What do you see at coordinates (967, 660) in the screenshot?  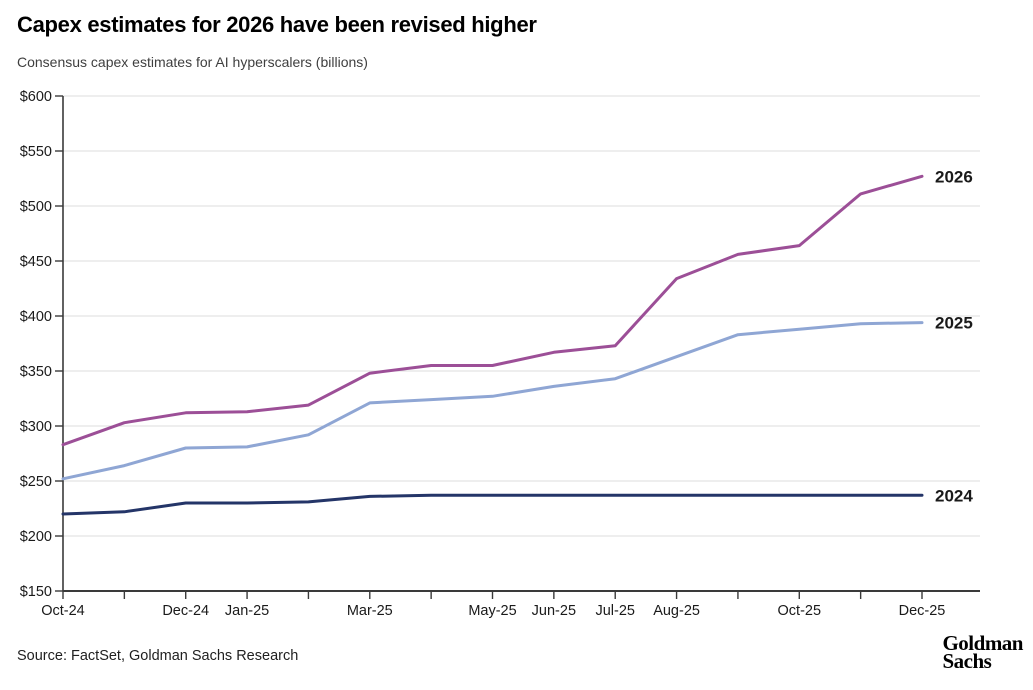 I see `logo-line-2: Sachs` at bounding box center [967, 660].